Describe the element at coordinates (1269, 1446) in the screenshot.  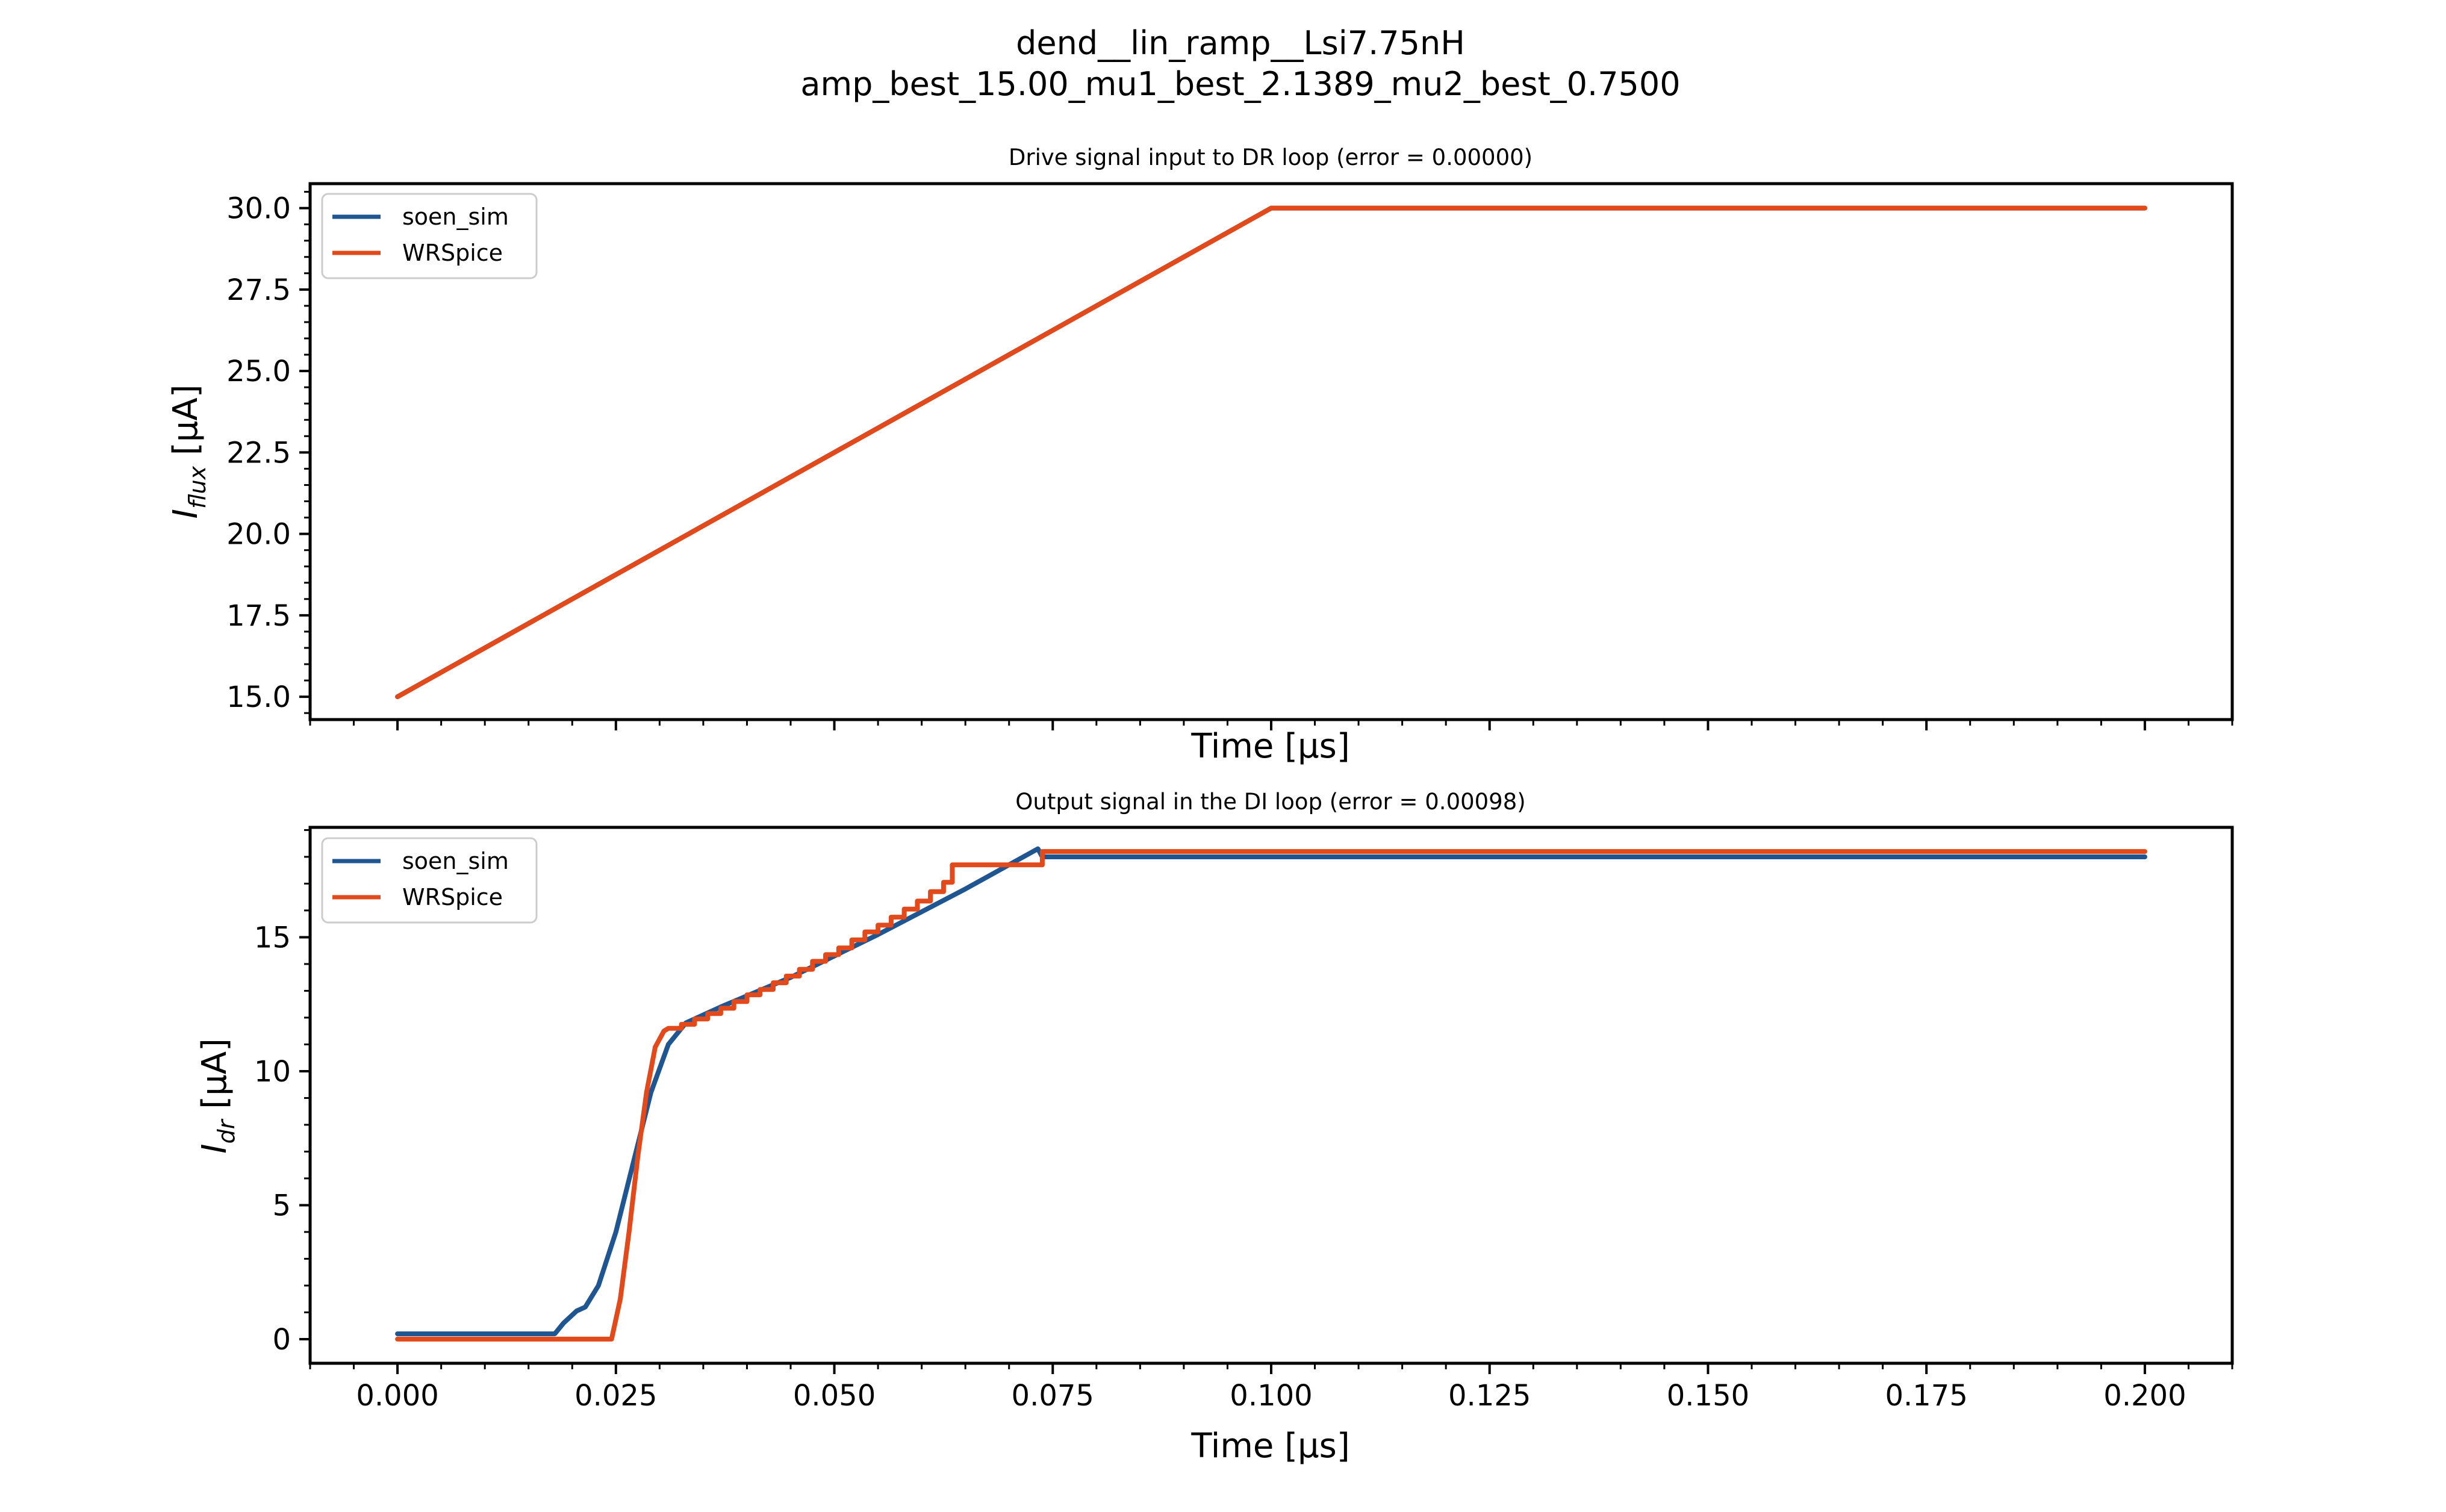
I see `output-signal-xlabel: Time [μs]` at that location.